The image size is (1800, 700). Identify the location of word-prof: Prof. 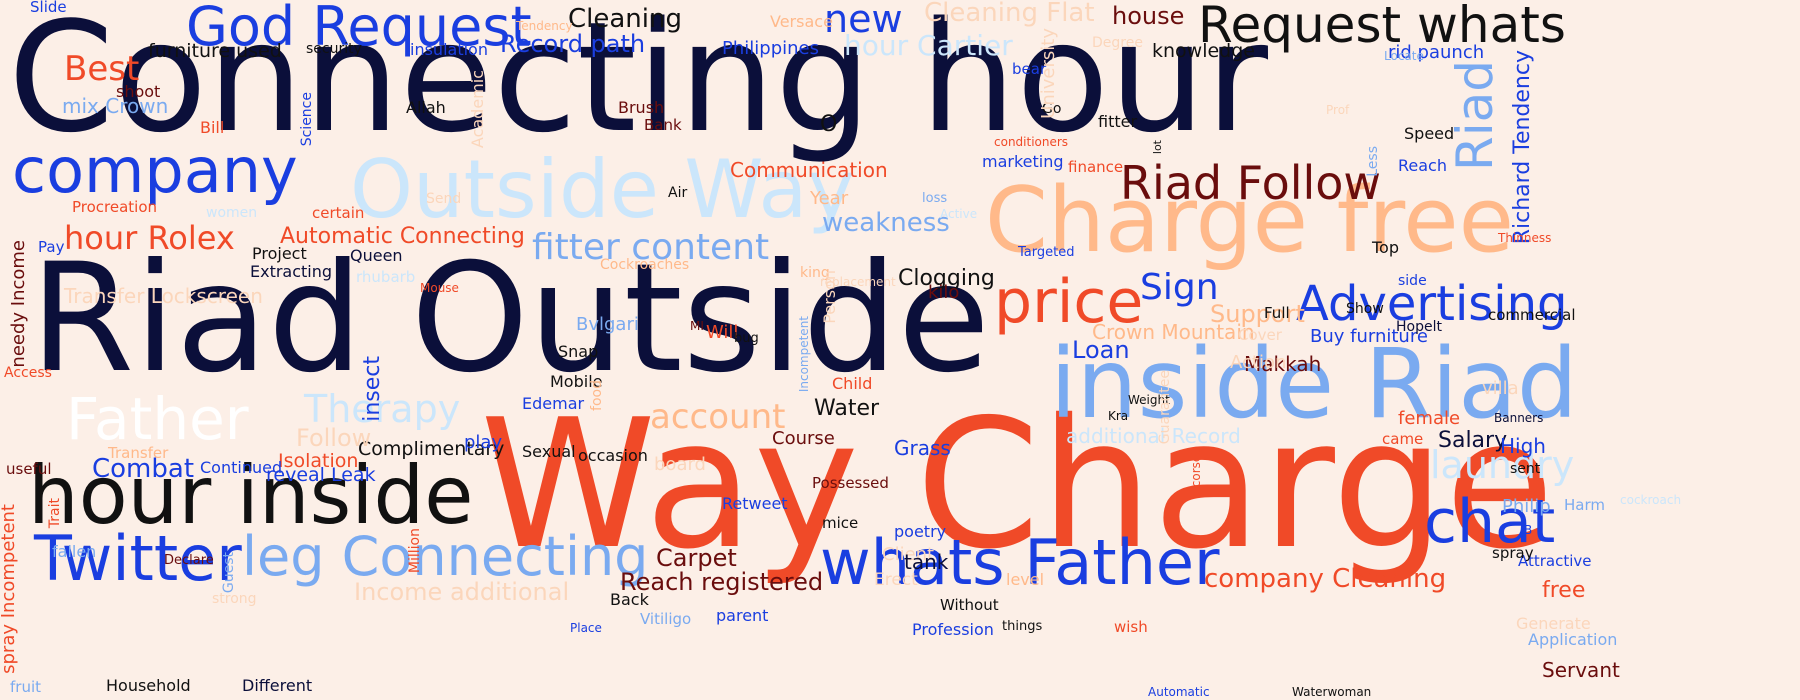
(1338, 110).